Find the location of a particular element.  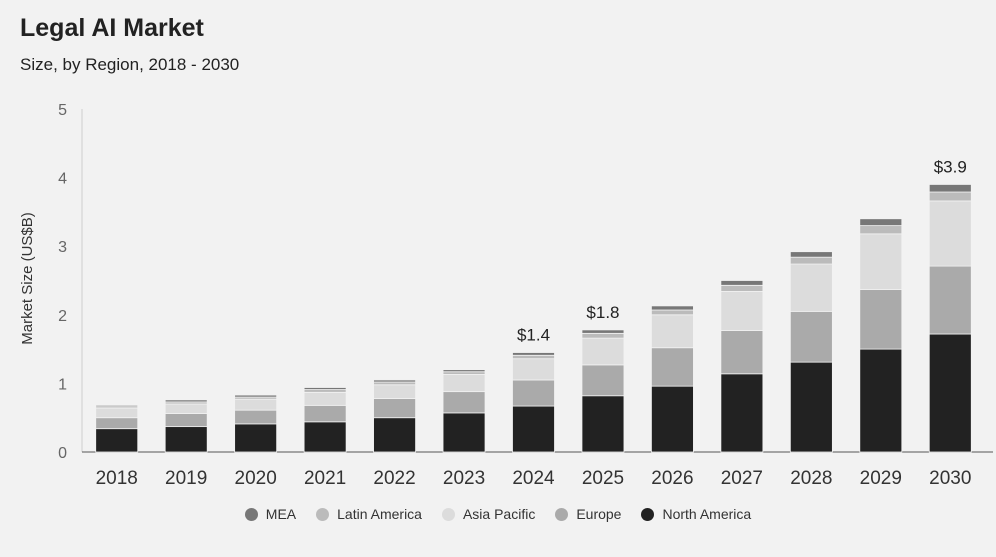

x-tick-label: 2019 is located at coordinates (186, 478).